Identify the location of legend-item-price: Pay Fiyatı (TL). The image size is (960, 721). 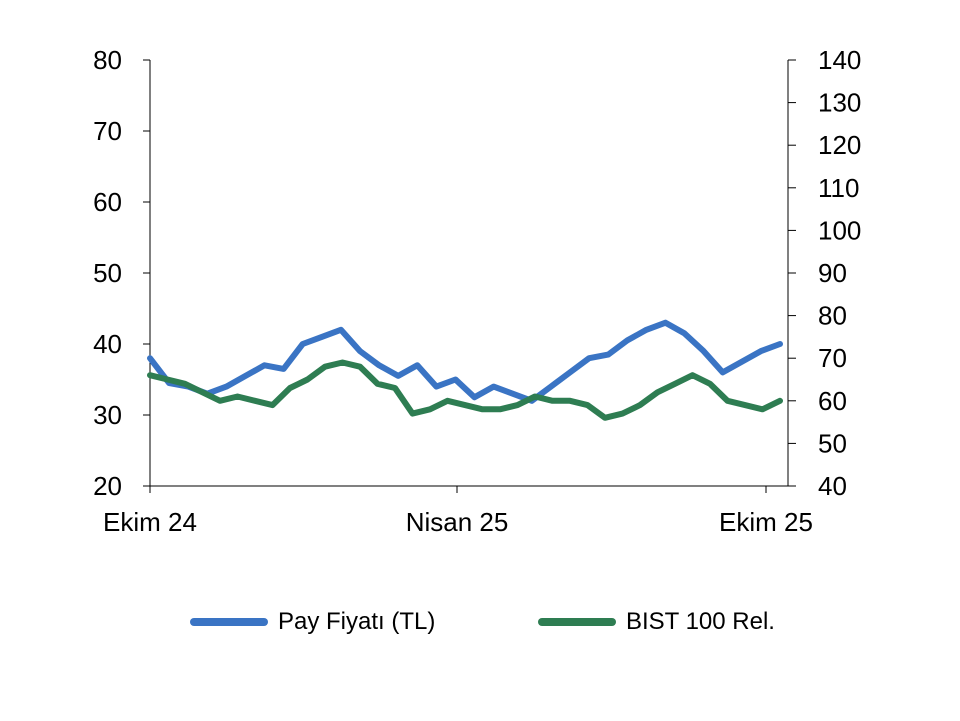
(312, 622).